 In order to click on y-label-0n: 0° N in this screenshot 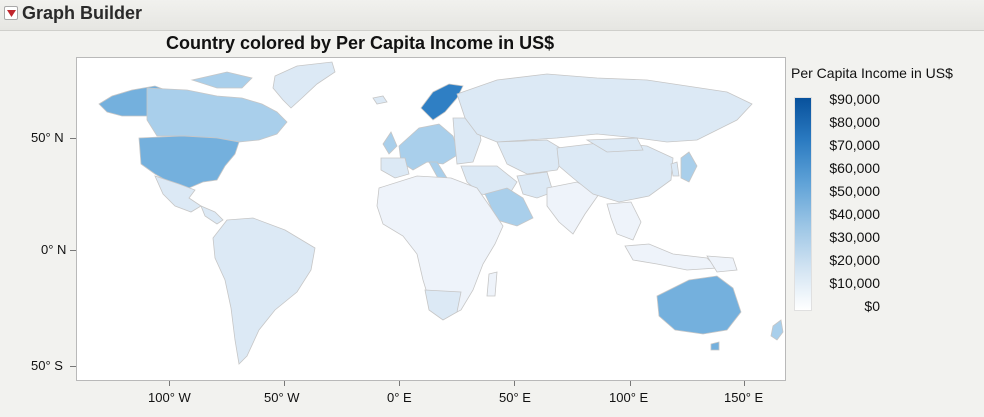, I will do `click(54, 249)`.